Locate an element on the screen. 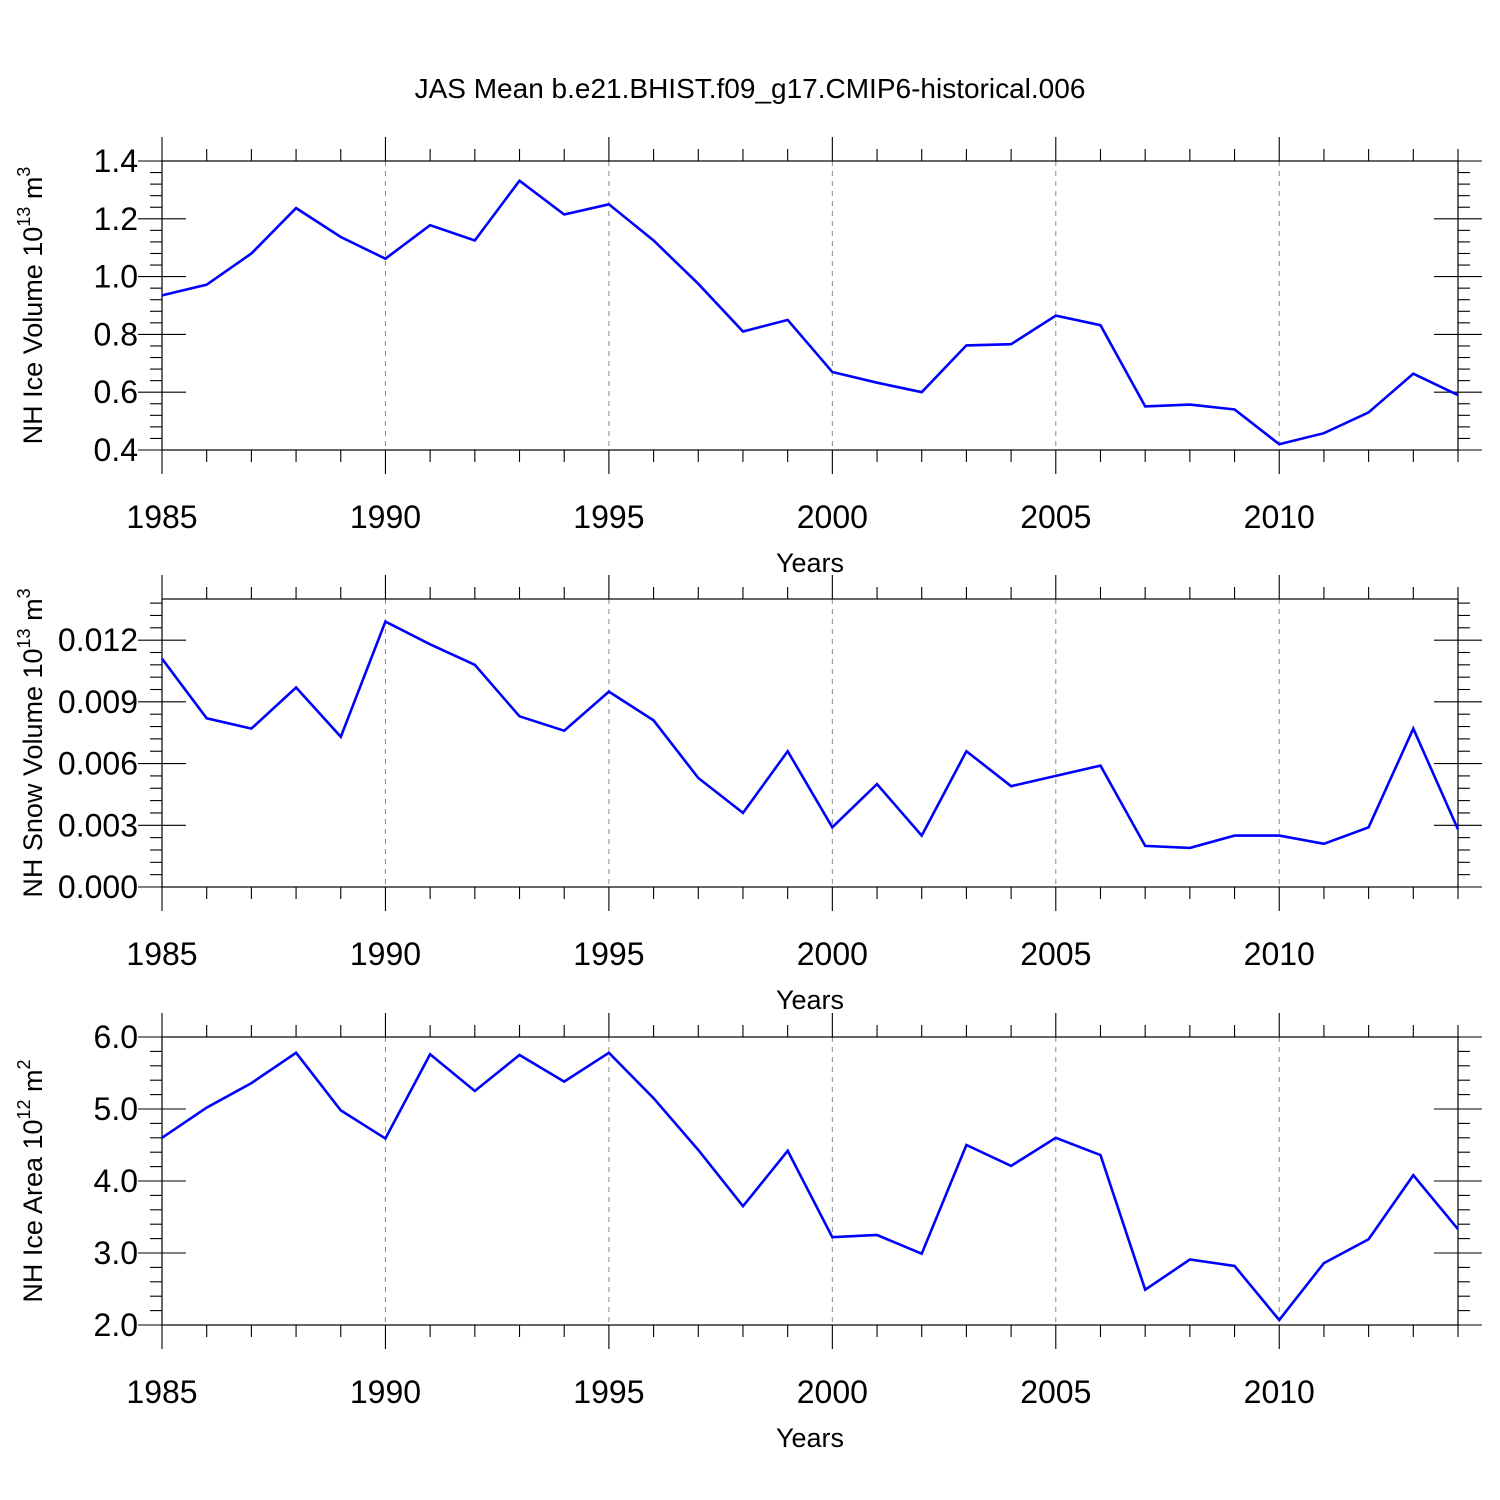 The image size is (1500, 1500). y-tick-label: 5.0 is located at coordinates (116, 1109).